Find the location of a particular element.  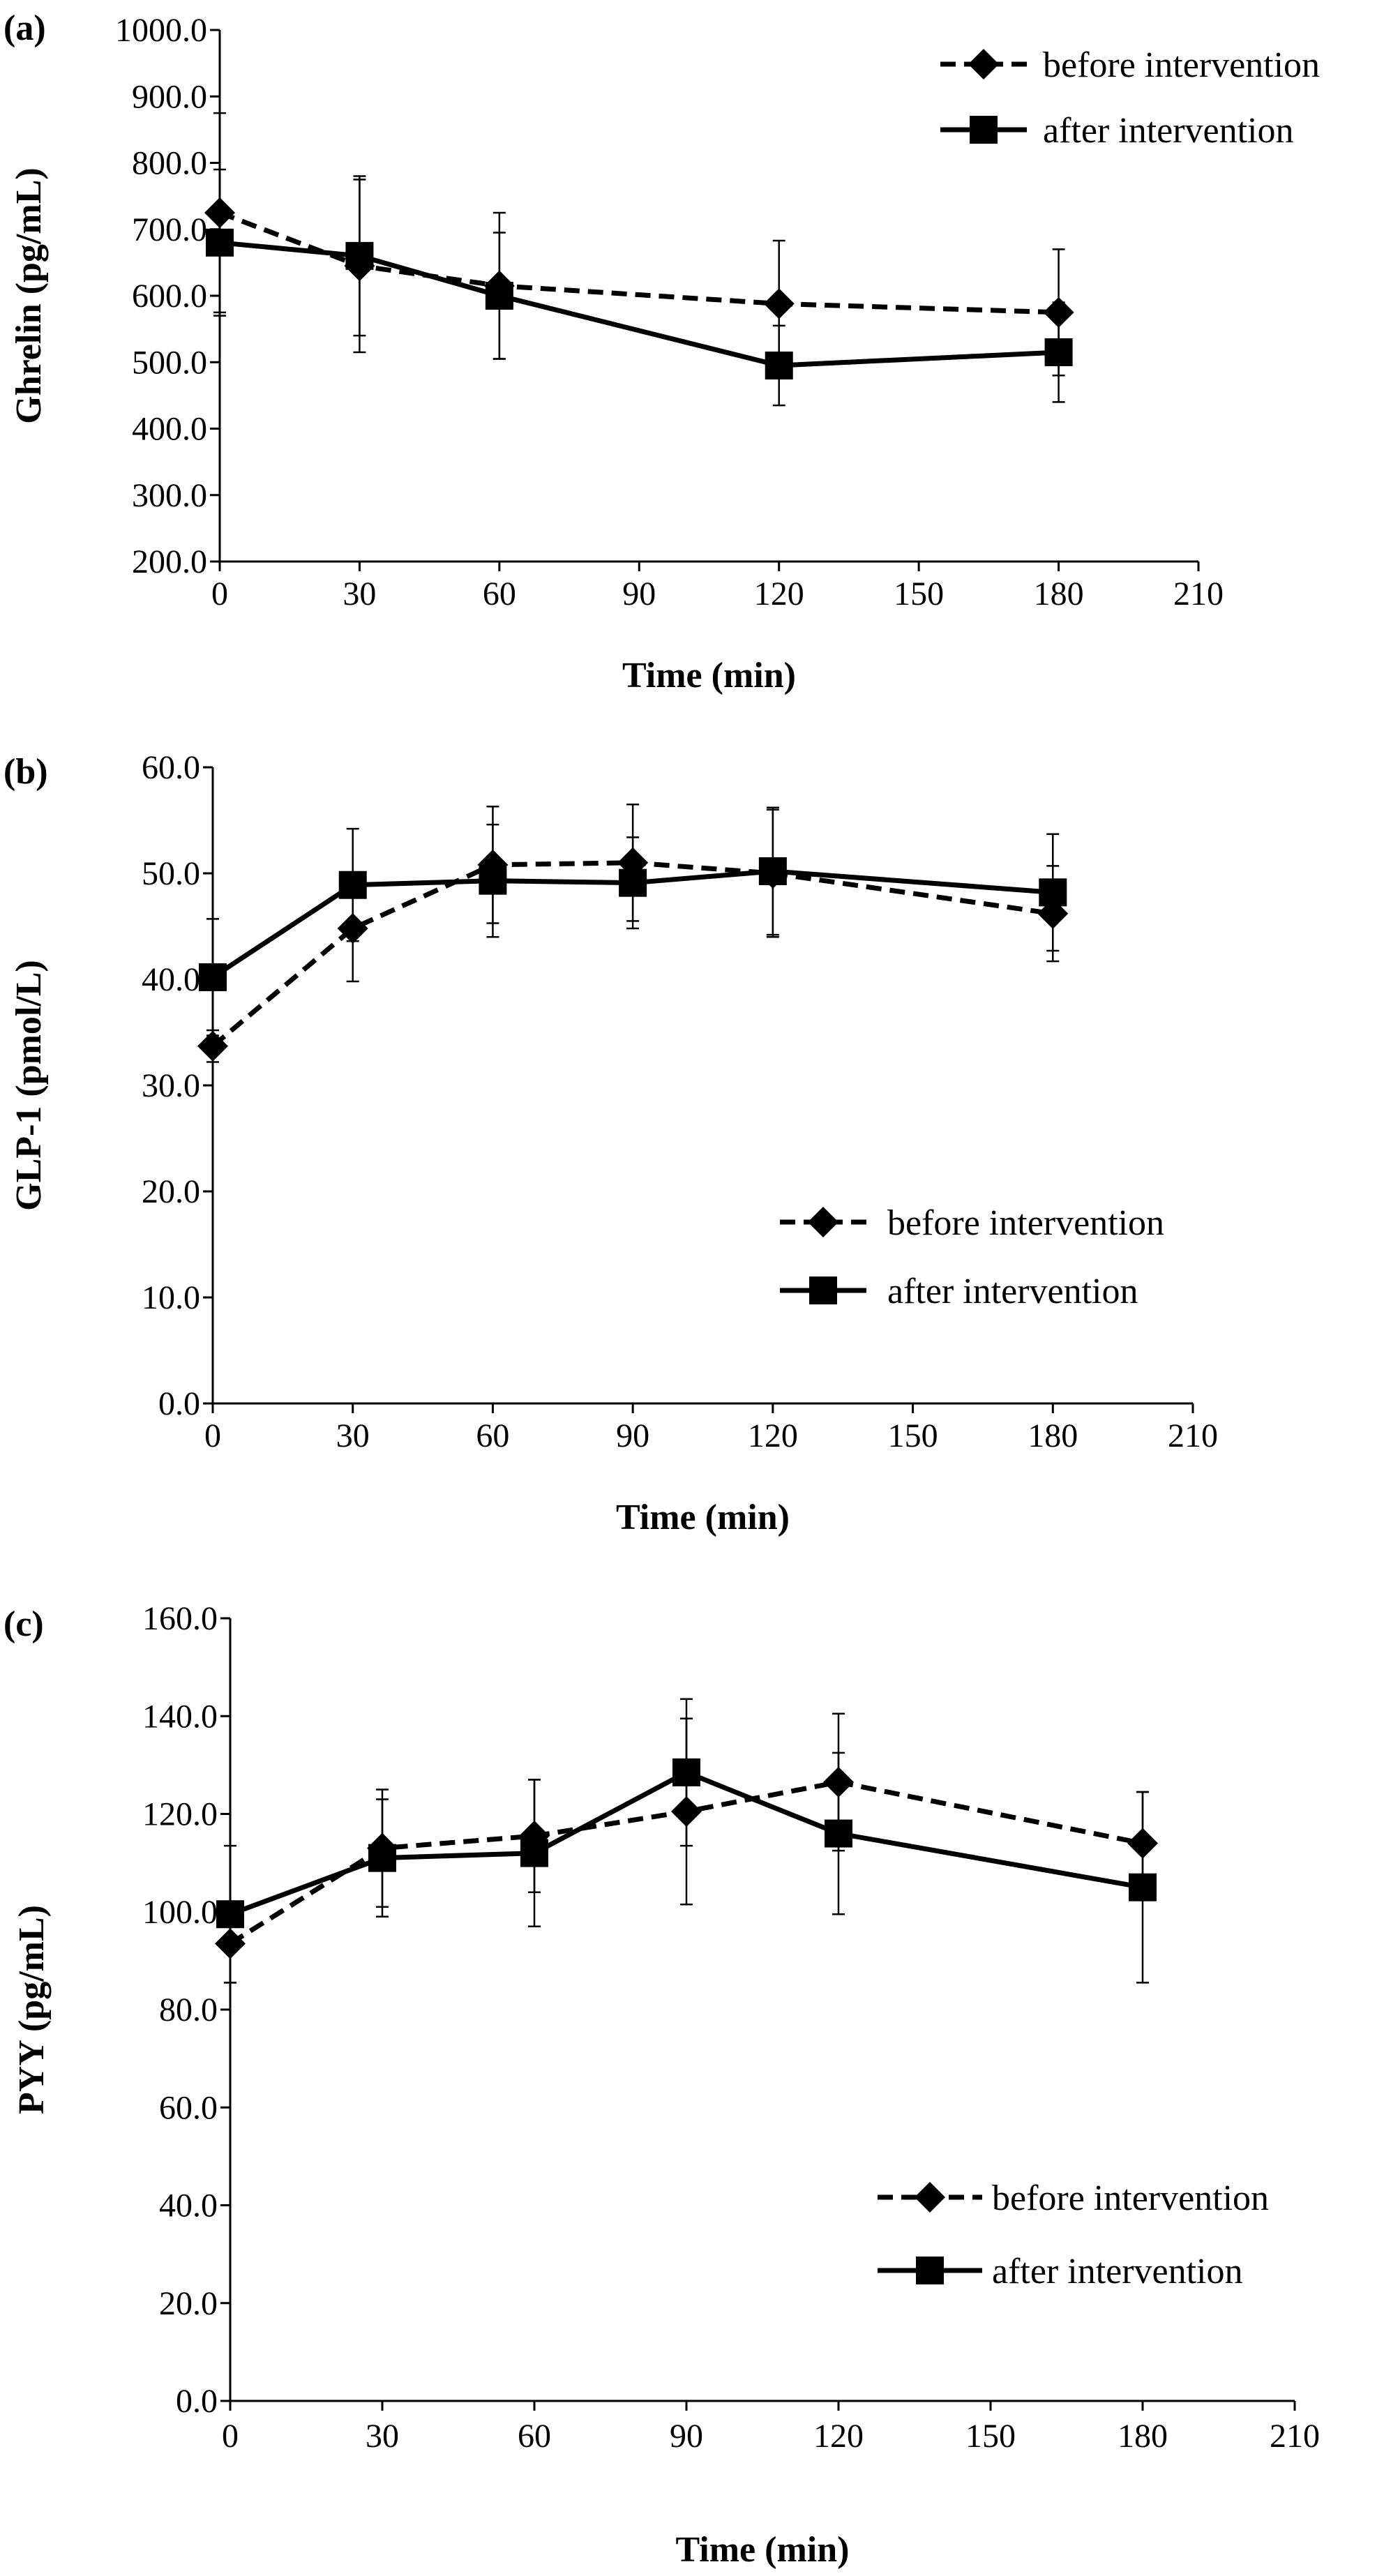

y-tick-label: 80.0 is located at coordinates (188, 2009).